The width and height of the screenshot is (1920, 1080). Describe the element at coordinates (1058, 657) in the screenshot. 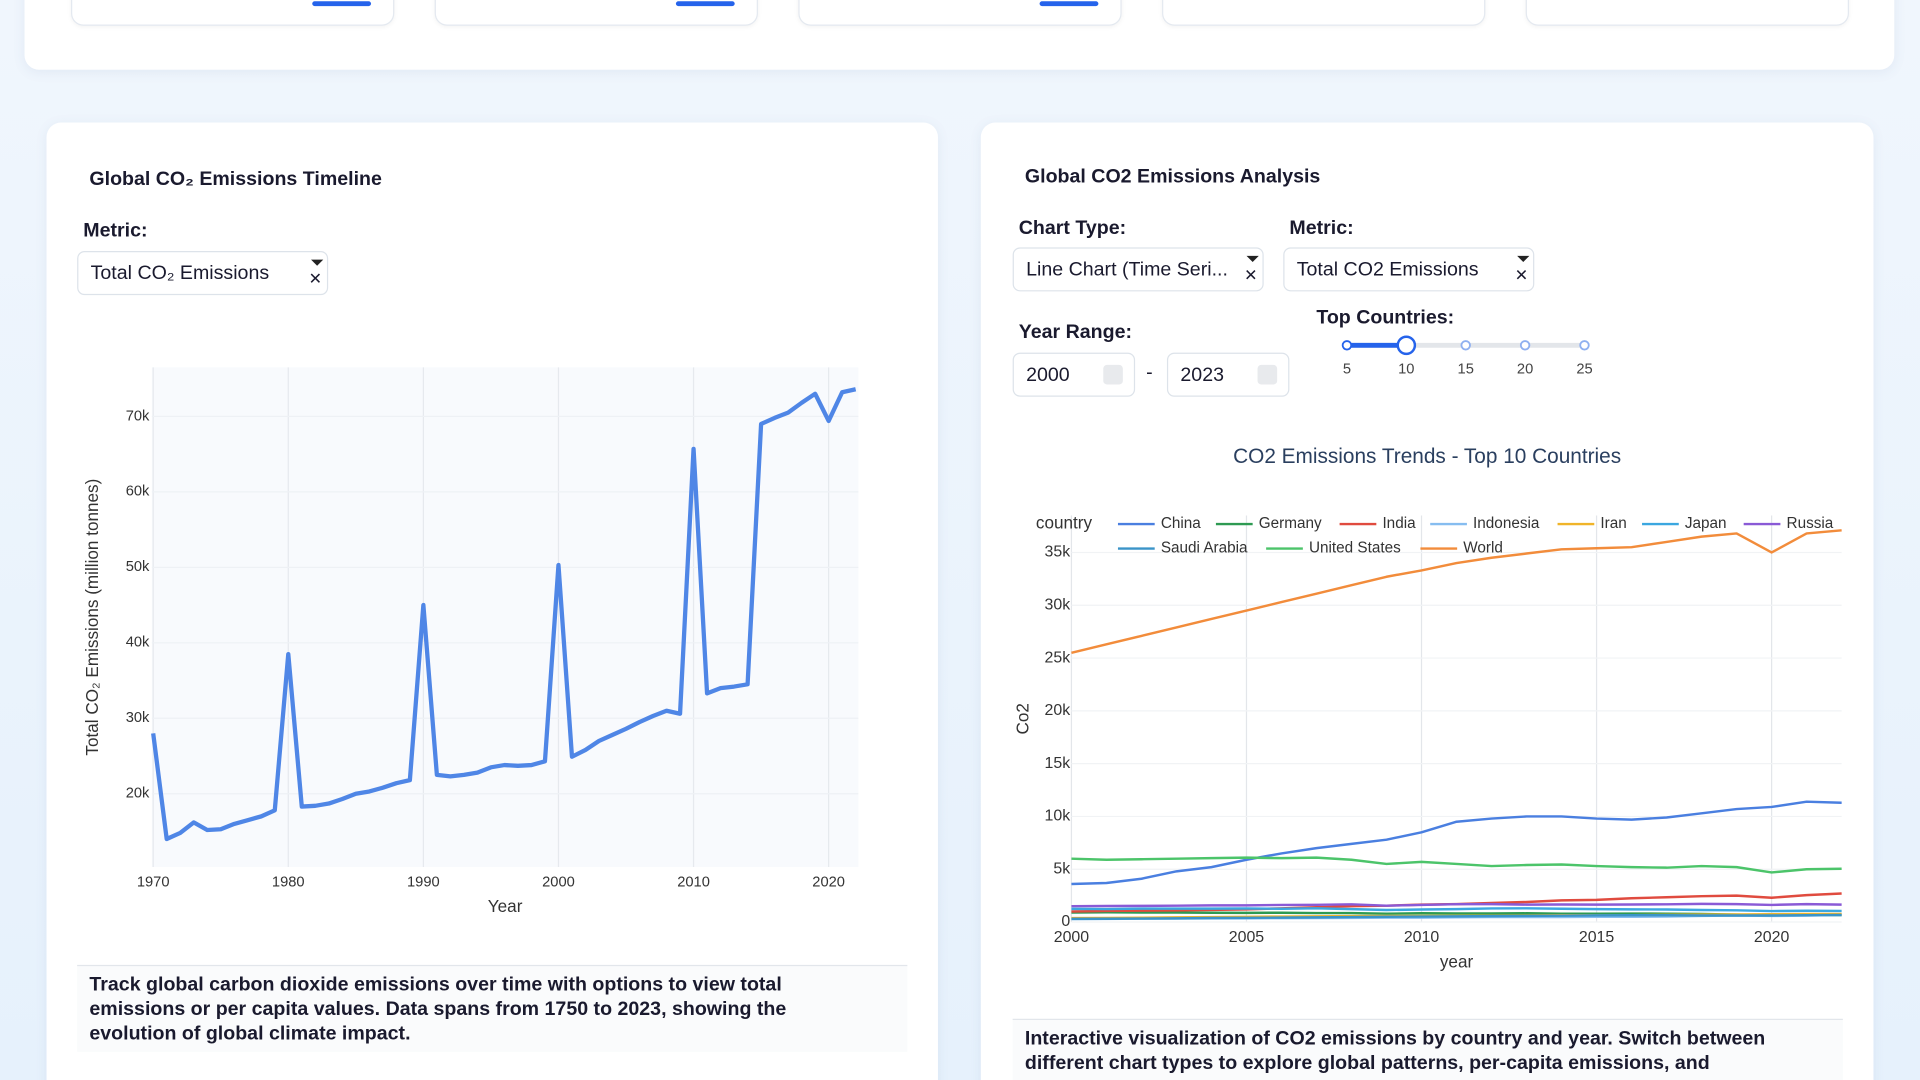

I see `y-tick-label: 25k` at that location.